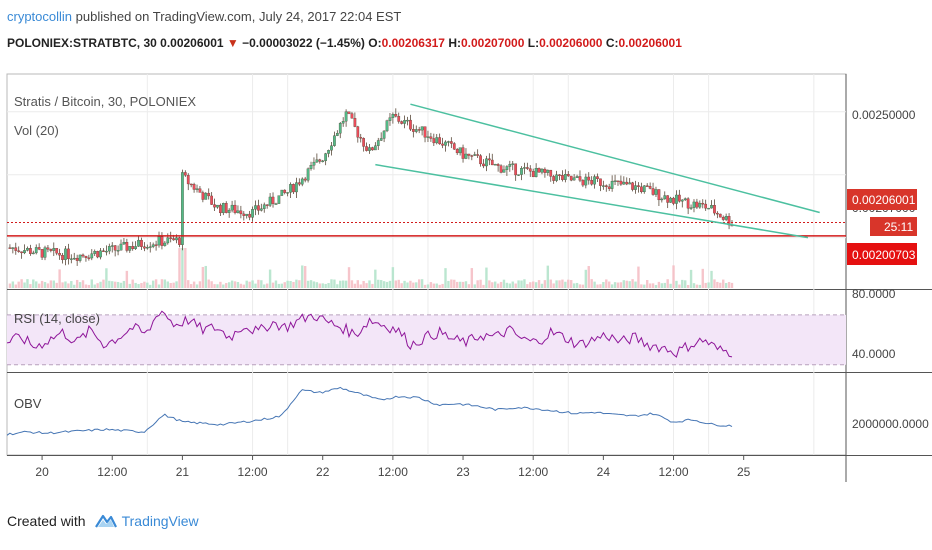  What do you see at coordinates (533, 43) in the screenshot?
I see `low-label: L:` at bounding box center [533, 43].